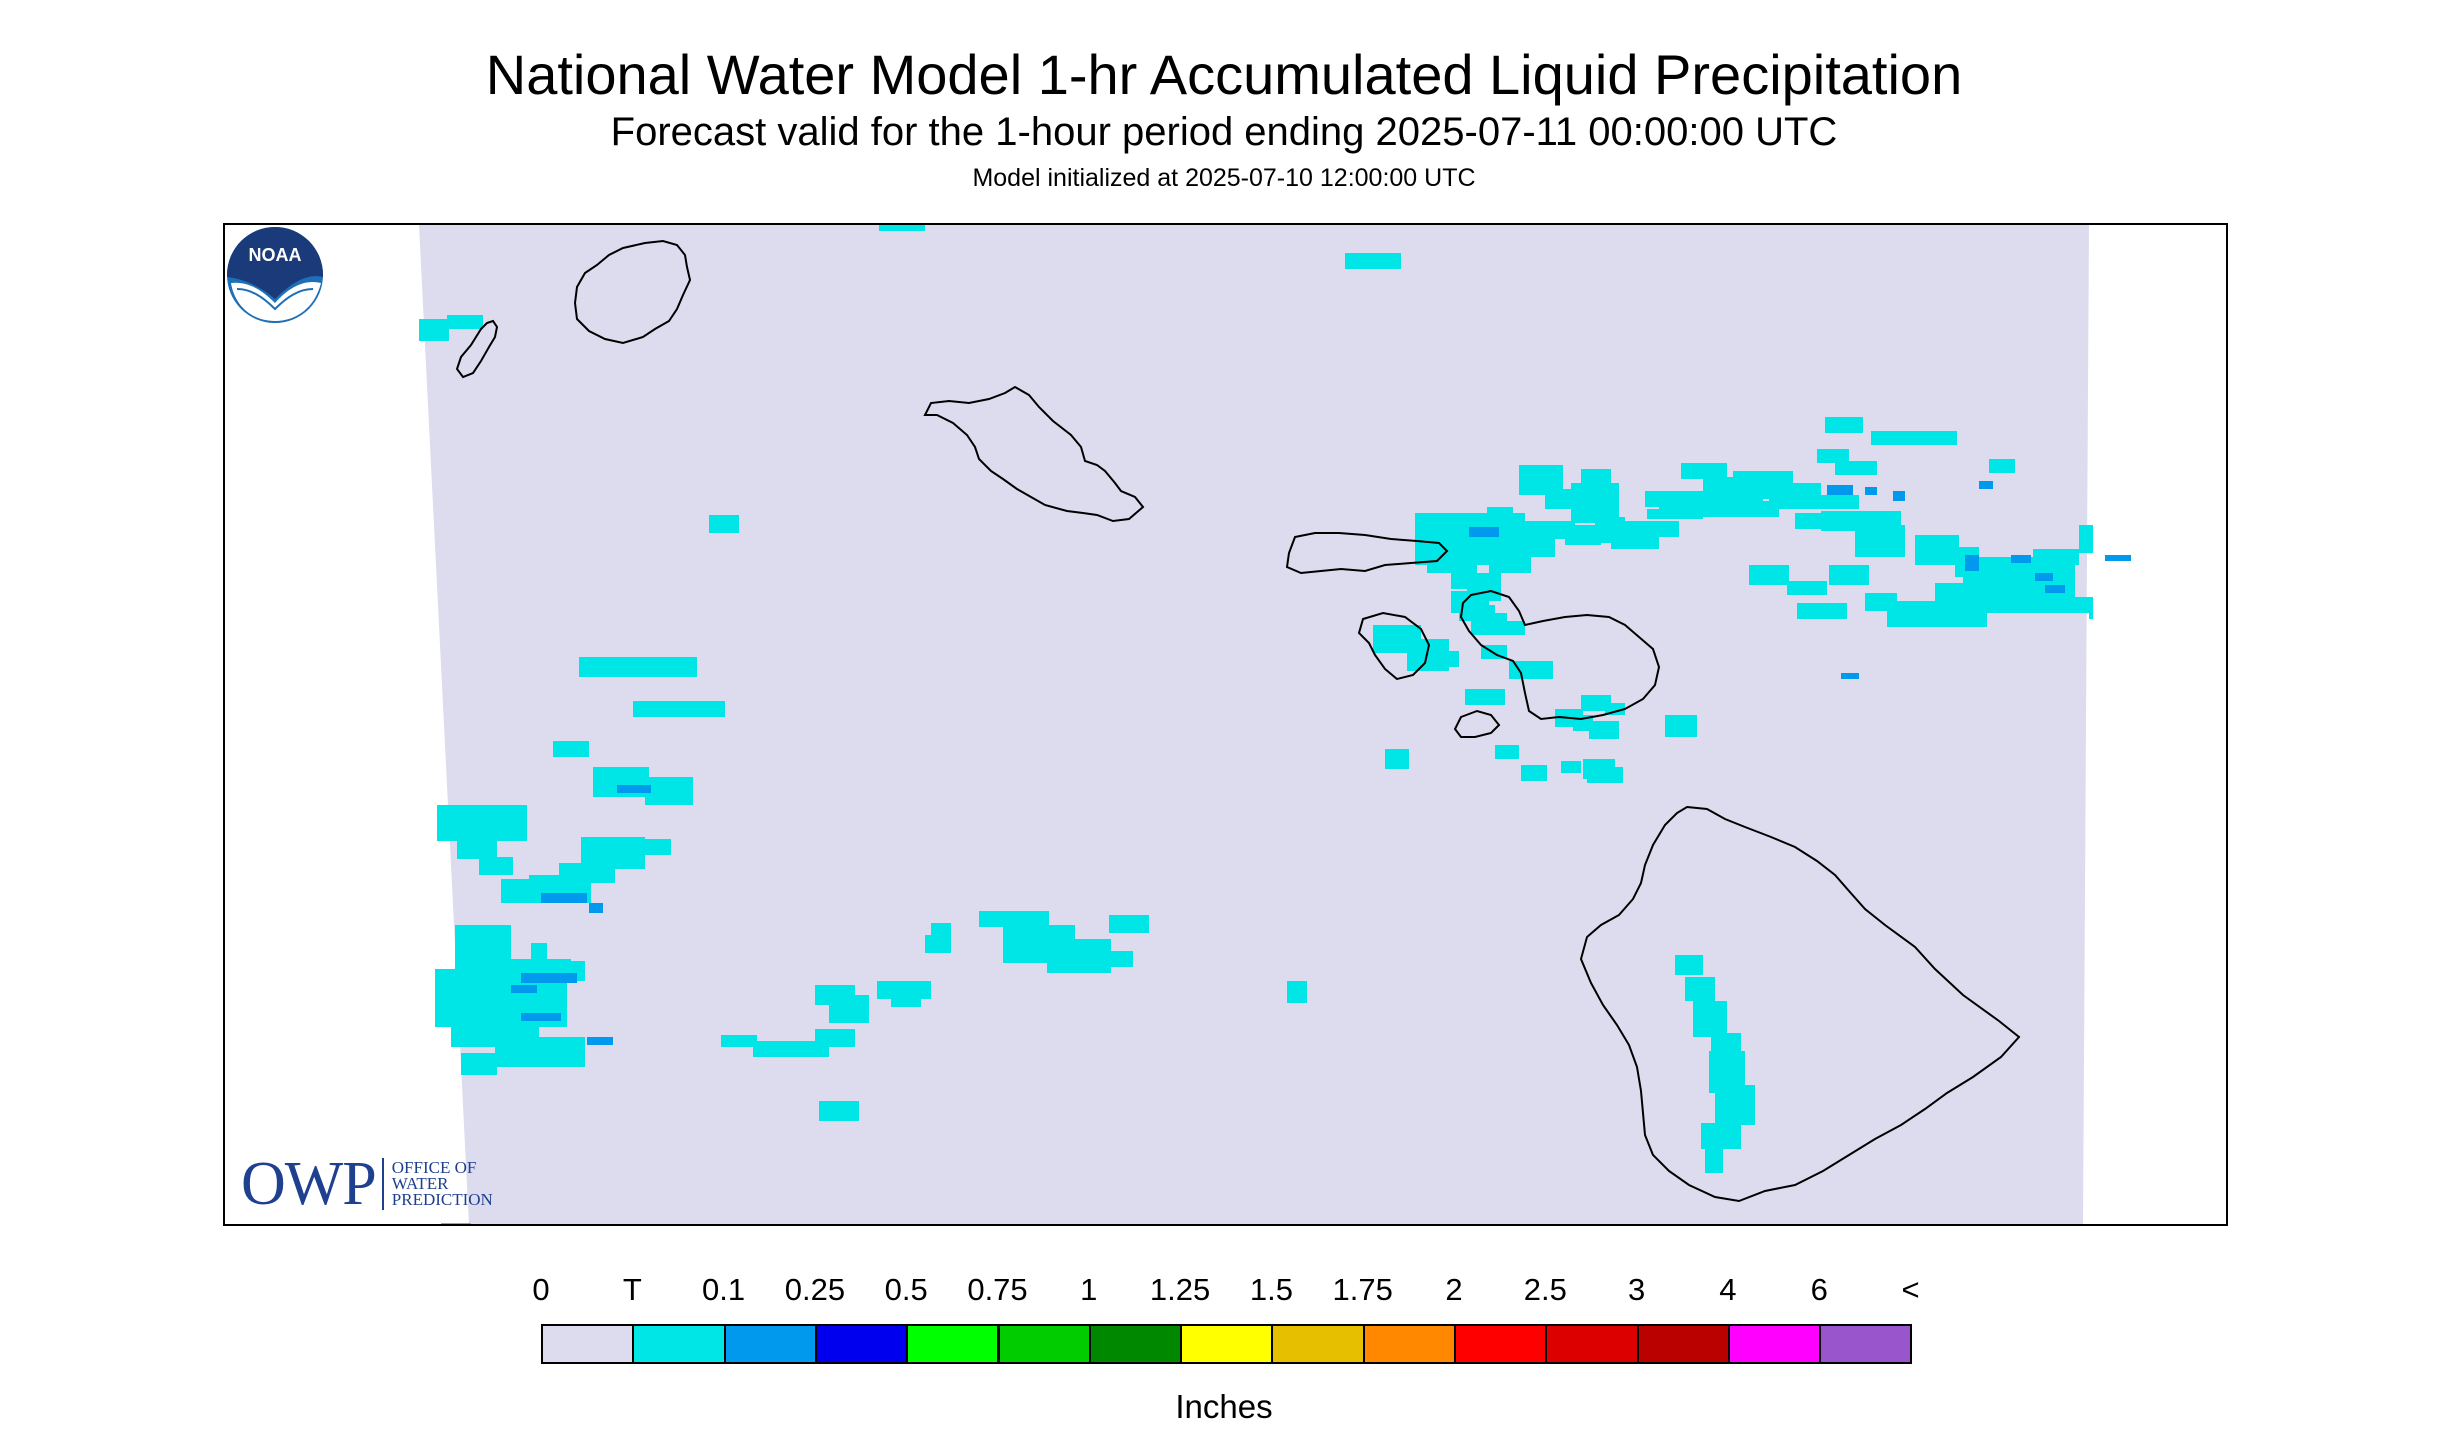 Image resolution: width=2448 pixels, height=1448 pixels. Describe the element at coordinates (309, 1184) in the screenshot. I see `owp-logo-text: OWP` at that location.